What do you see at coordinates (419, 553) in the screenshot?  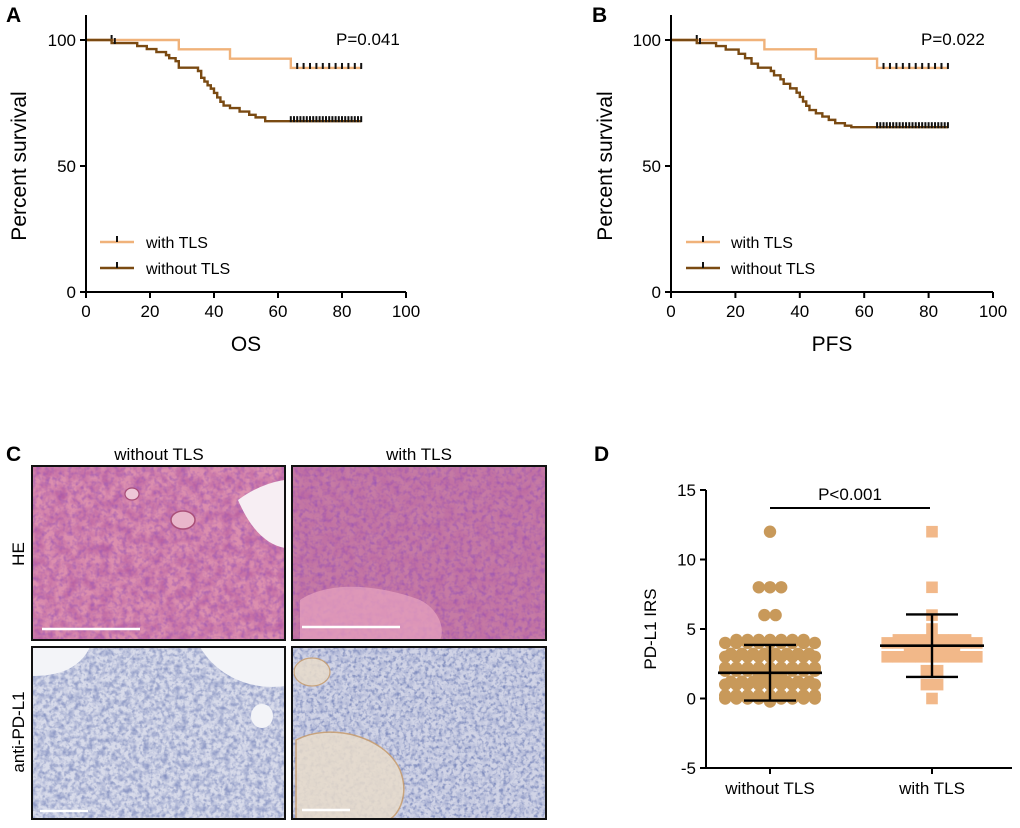 I see `he-with-tls-image` at bounding box center [419, 553].